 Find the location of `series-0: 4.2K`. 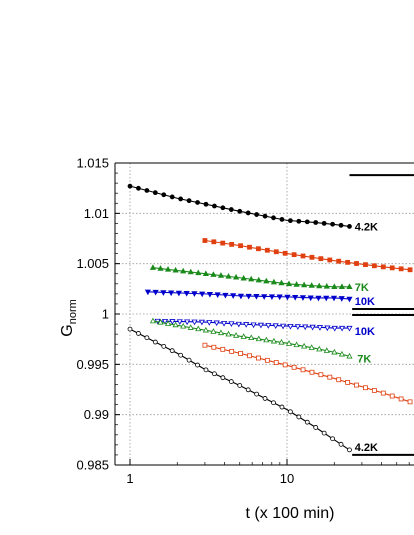

series-0: 4.2K is located at coordinates (252, 208).